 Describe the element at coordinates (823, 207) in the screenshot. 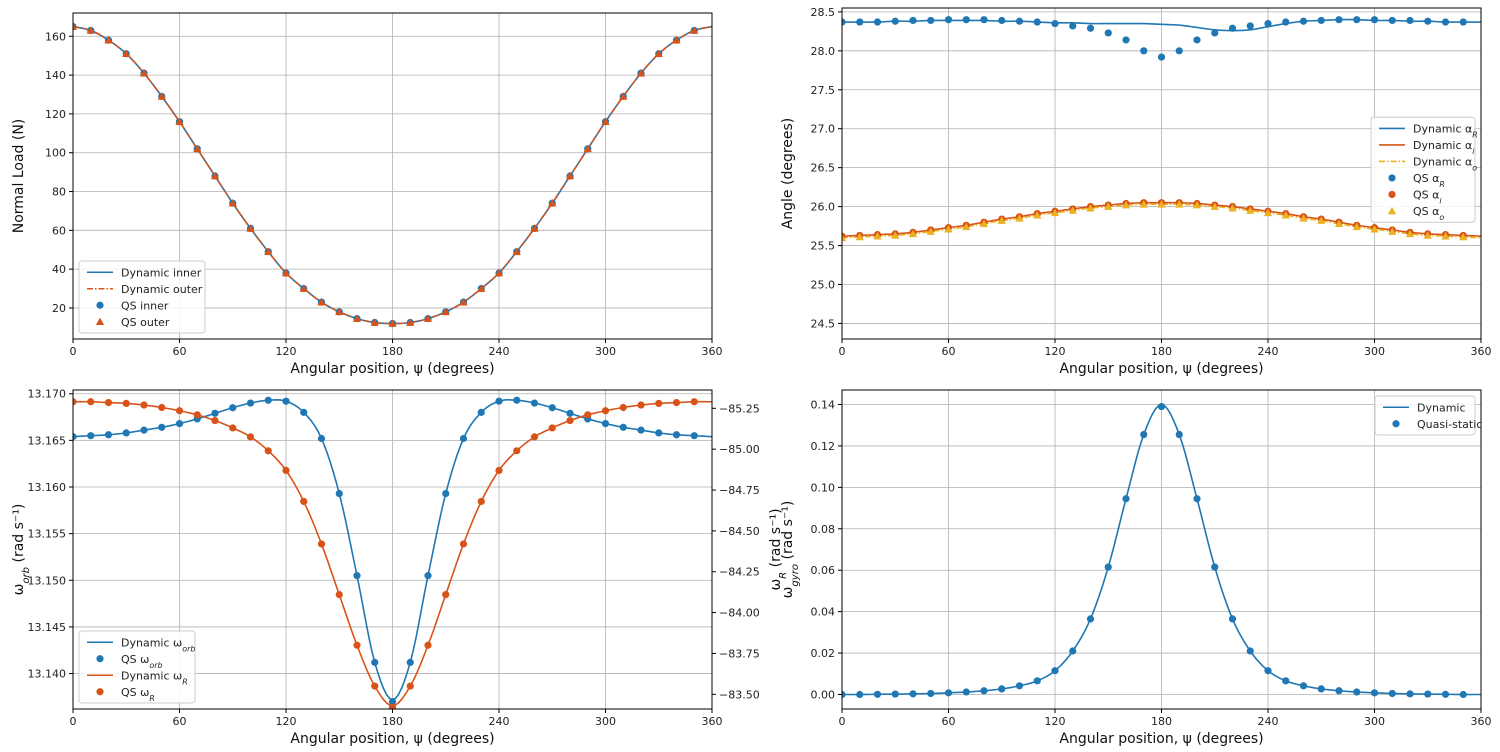

I see `y-tick-label: 26.0` at that location.